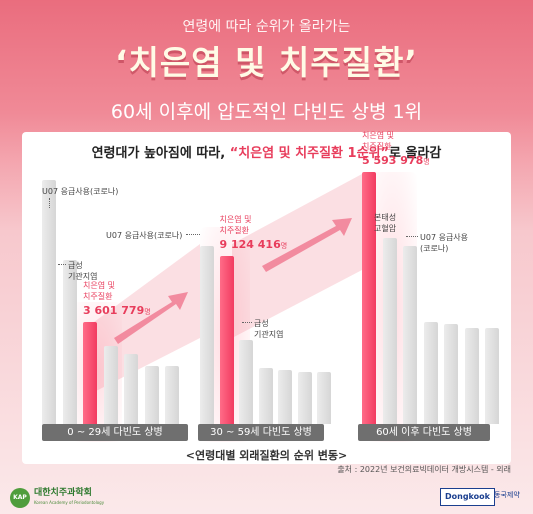  I want to click on intro-text: 연령대가 높아짐에 따라, “치은염 및 치주질환 1순위”로 올라감, so click(266, 151).